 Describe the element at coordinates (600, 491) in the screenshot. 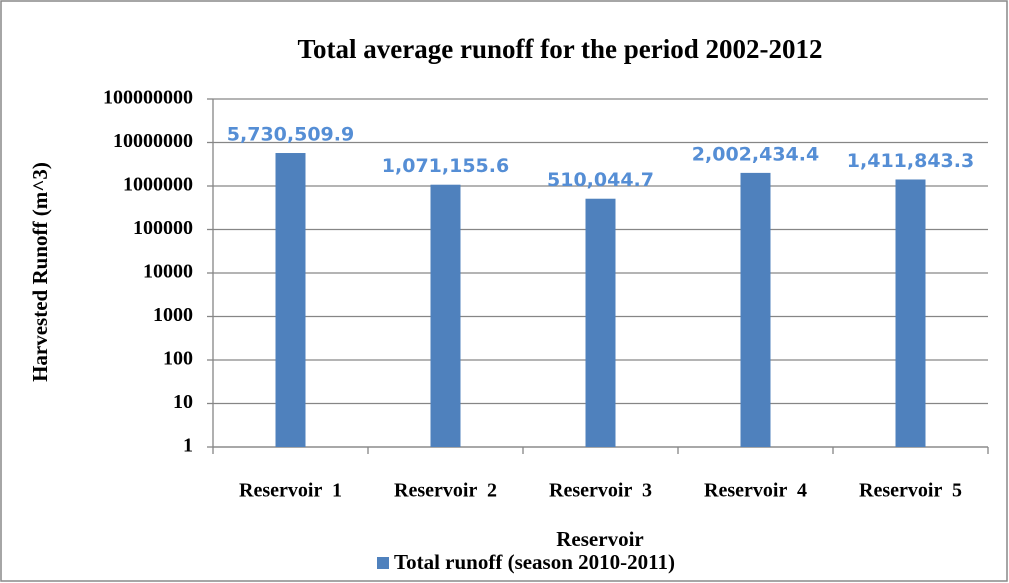

I see `x-tick-label: Reservoir 3` at that location.